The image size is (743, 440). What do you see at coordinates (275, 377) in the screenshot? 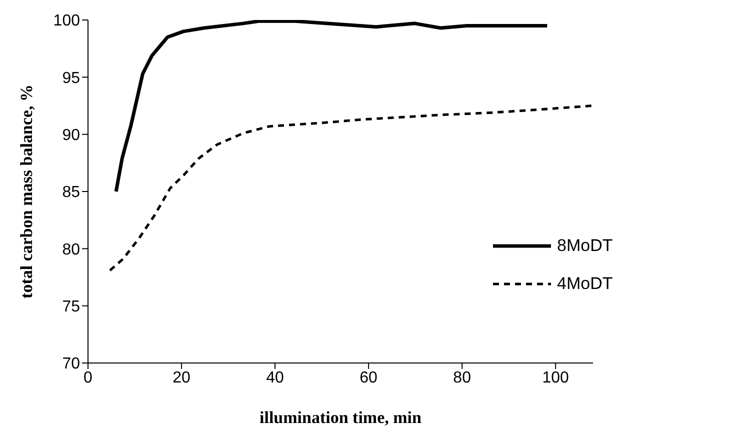
I see `x-tick-label: 40` at bounding box center [275, 377].